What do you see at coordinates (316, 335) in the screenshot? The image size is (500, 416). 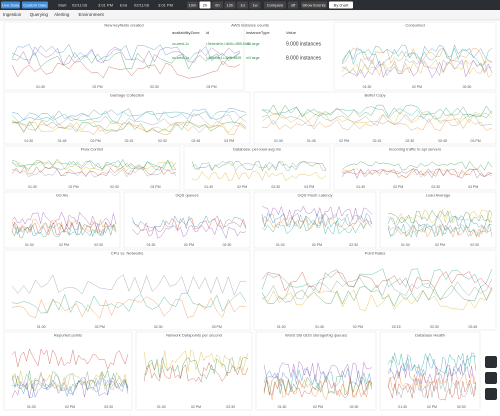 I see `panel-title: Worst DB GDS storage/big queues` at bounding box center [316, 335].